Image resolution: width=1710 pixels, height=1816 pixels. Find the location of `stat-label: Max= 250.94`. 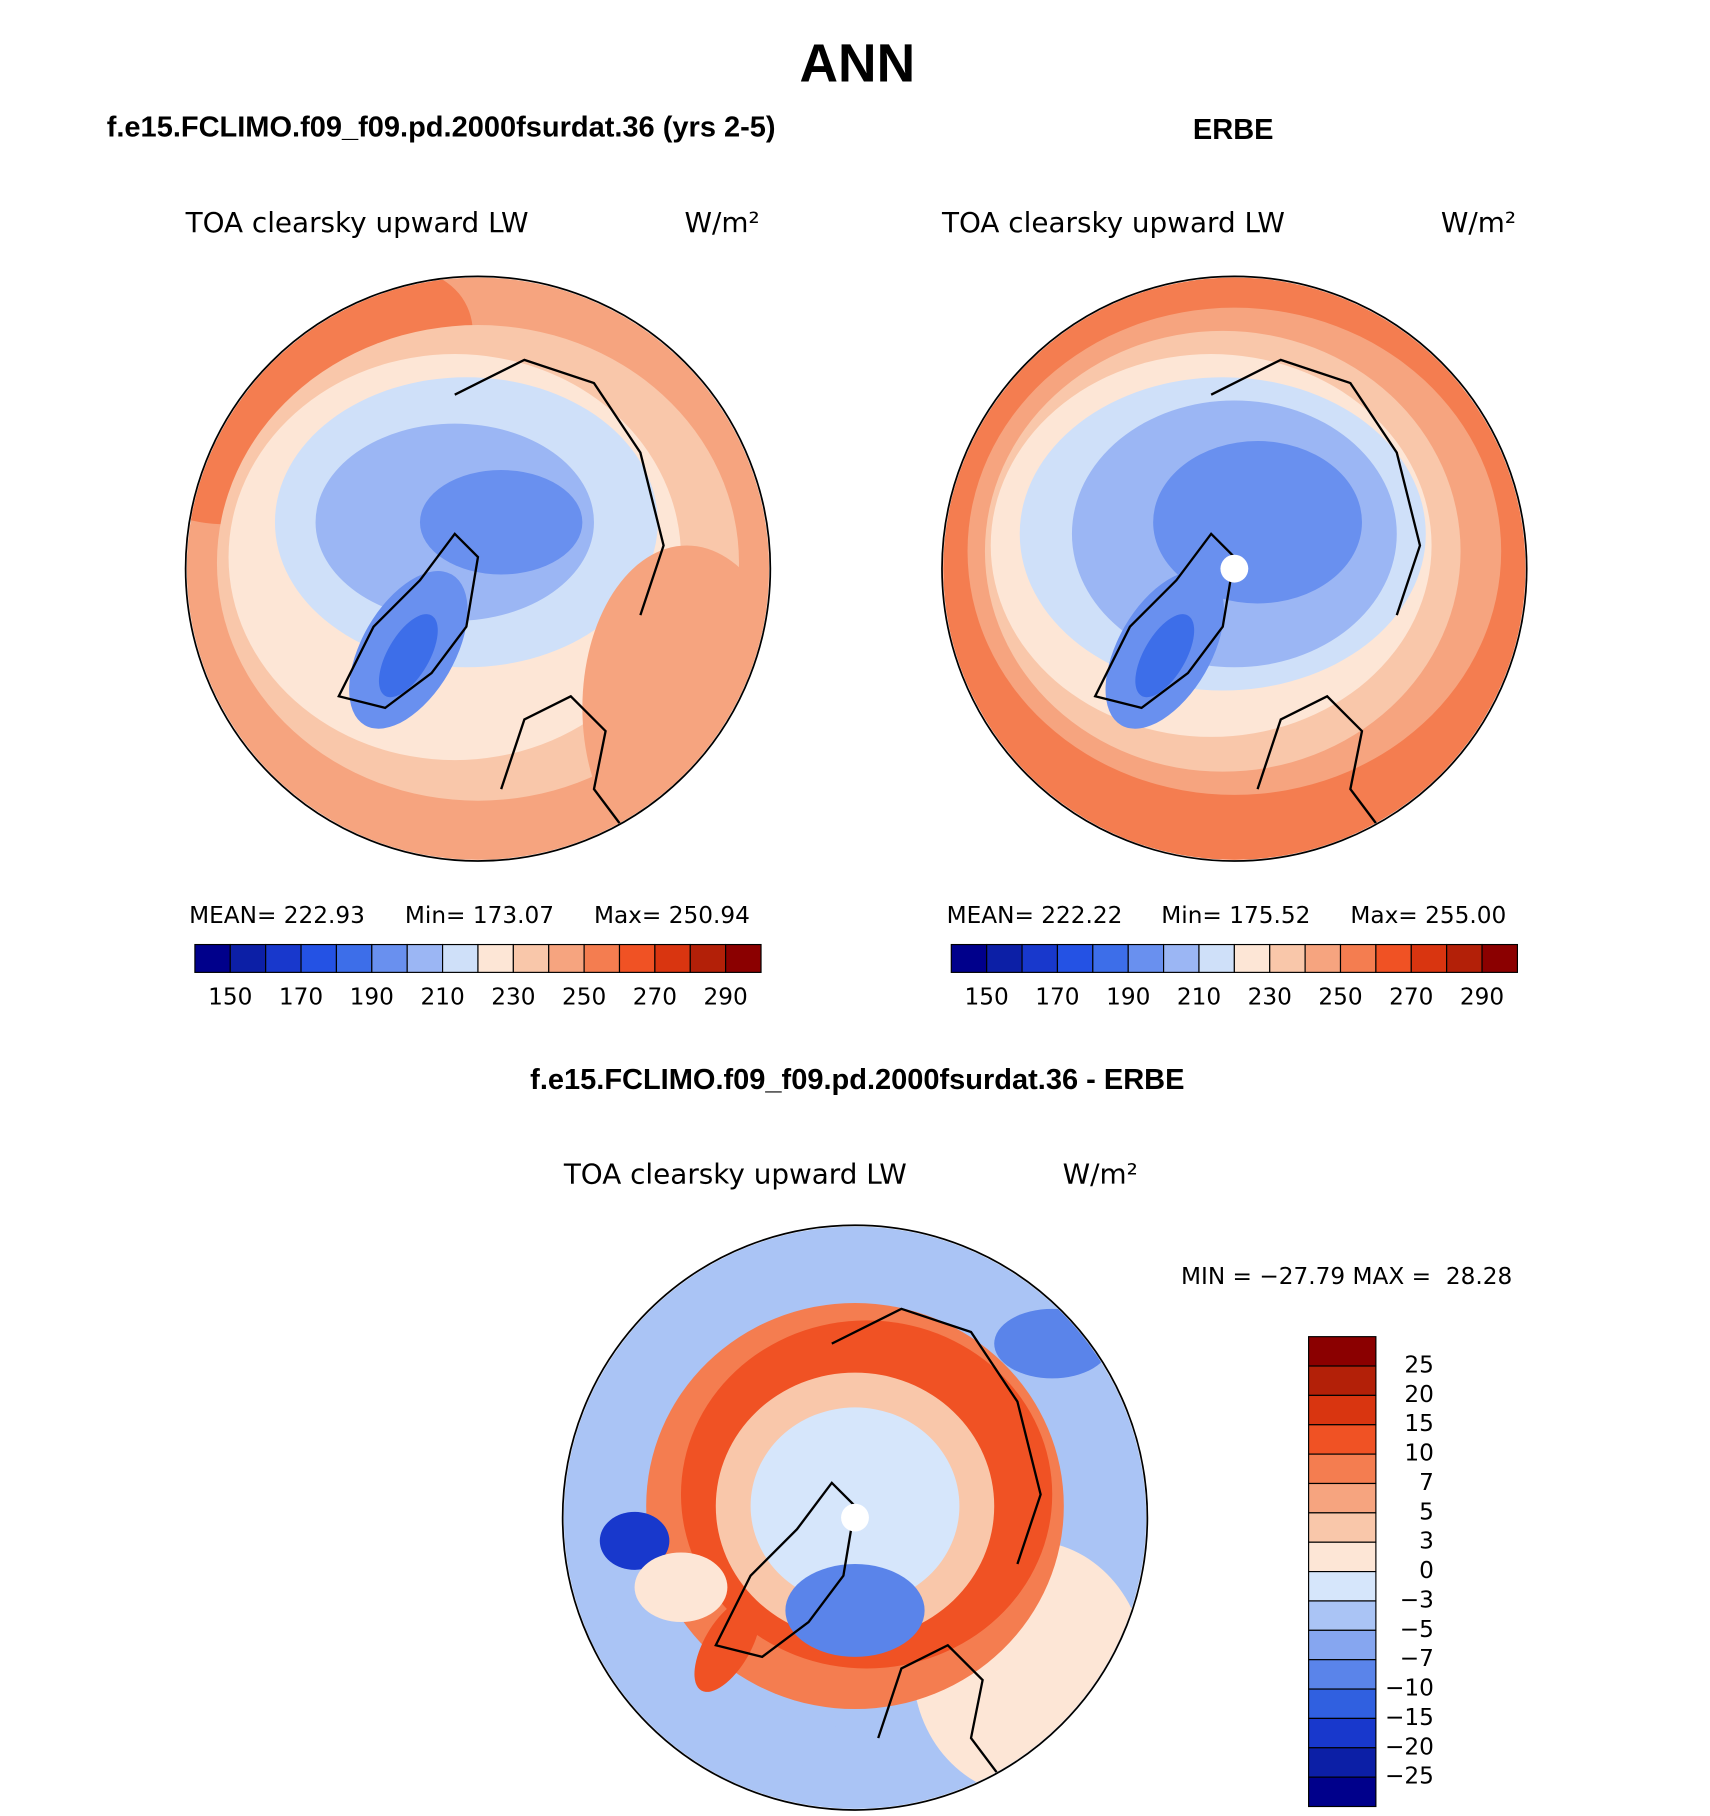

stat-label: Max= 250.94 is located at coordinates (672, 915).